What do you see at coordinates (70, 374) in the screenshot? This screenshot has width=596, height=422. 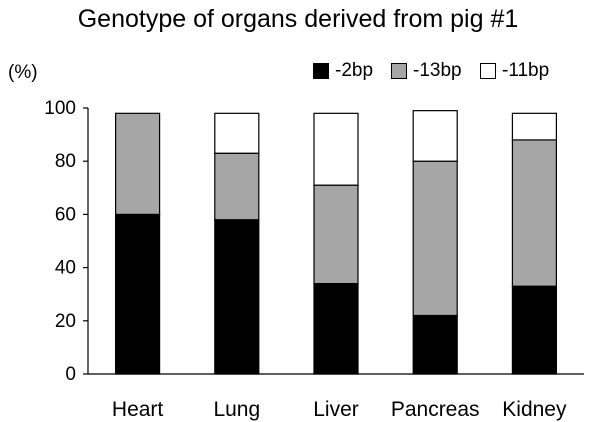 I see `y-tick-label: 0` at bounding box center [70, 374].